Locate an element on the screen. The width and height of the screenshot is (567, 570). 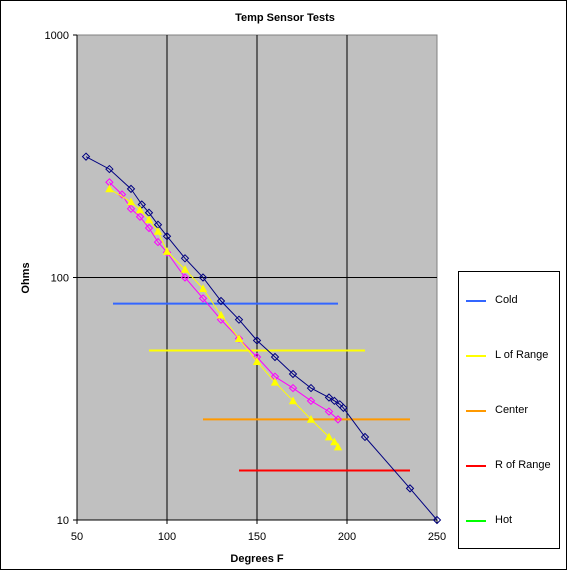
y-tick-label: 1000 is located at coordinates (57, 36).